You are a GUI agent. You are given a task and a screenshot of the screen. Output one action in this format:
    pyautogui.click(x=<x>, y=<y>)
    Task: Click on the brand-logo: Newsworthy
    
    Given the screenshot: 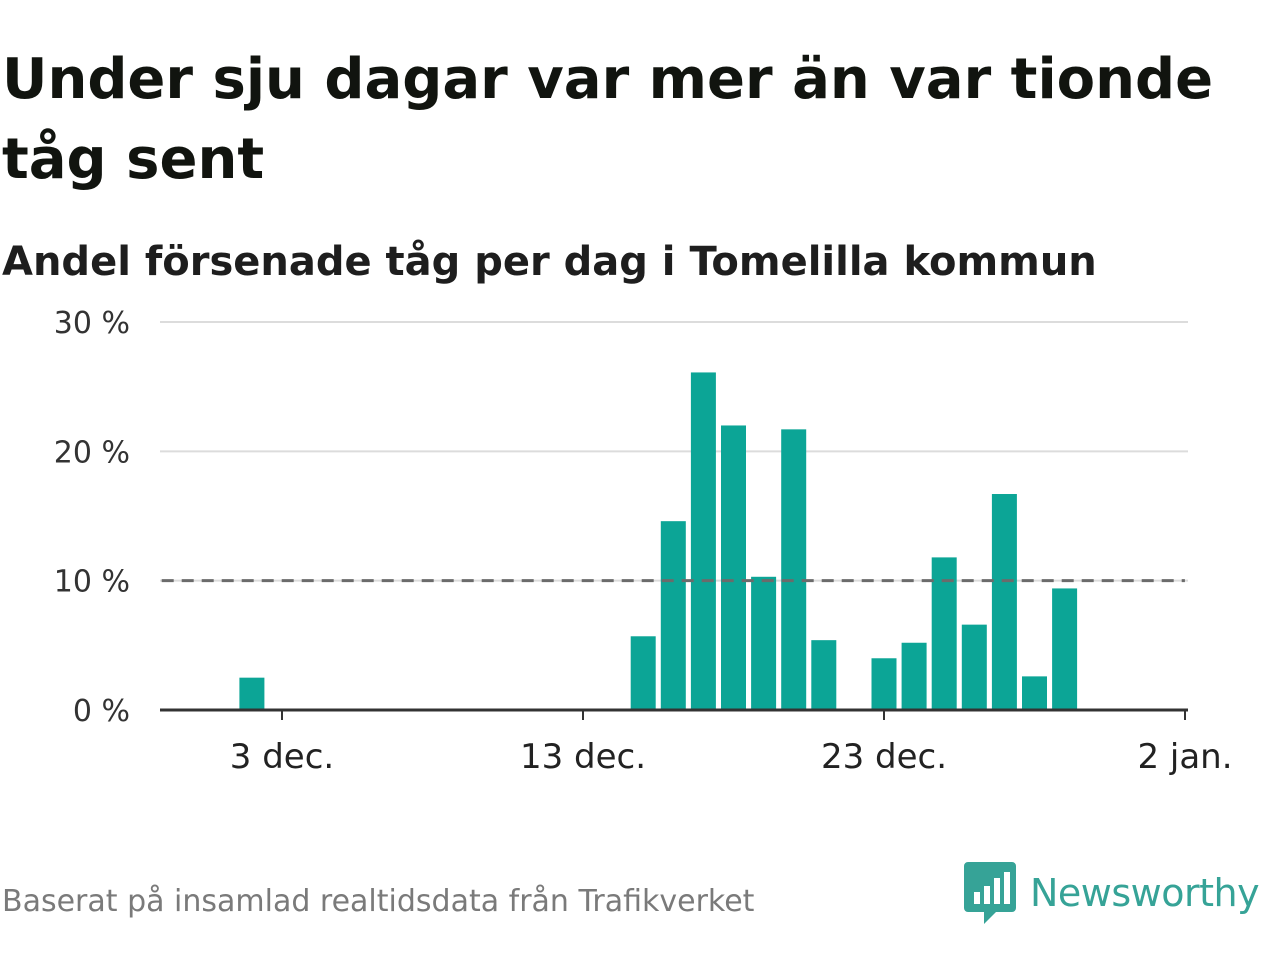 What is the action you would take?
    pyautogui.click(x=1112, y=893)
    